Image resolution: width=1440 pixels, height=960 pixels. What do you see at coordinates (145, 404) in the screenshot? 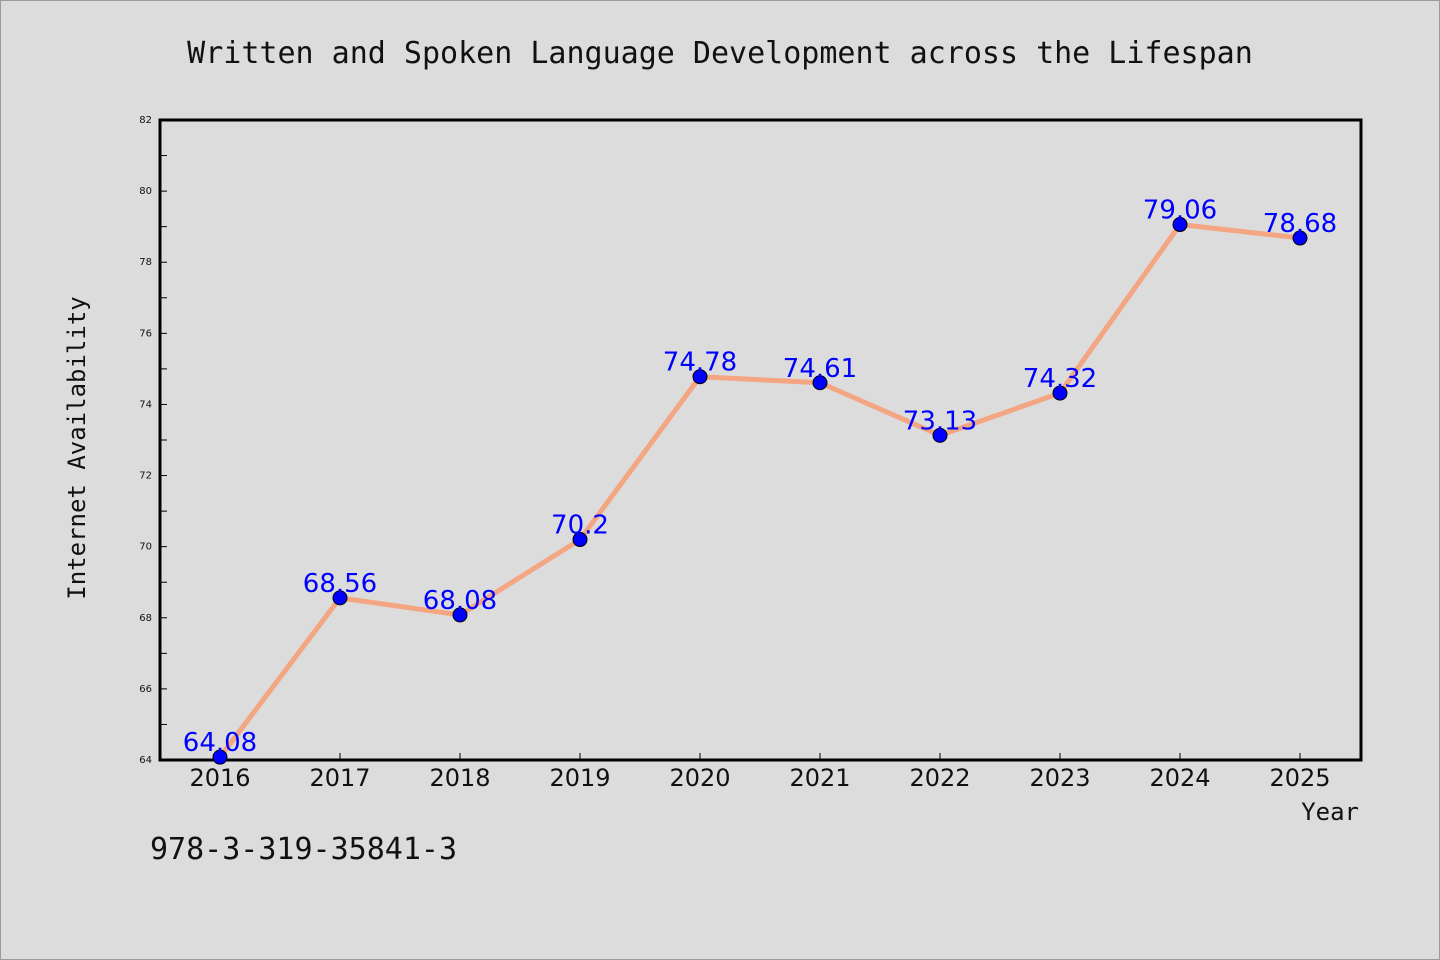
I see `y-tick-label: 74` at bounding box center [145, 404].